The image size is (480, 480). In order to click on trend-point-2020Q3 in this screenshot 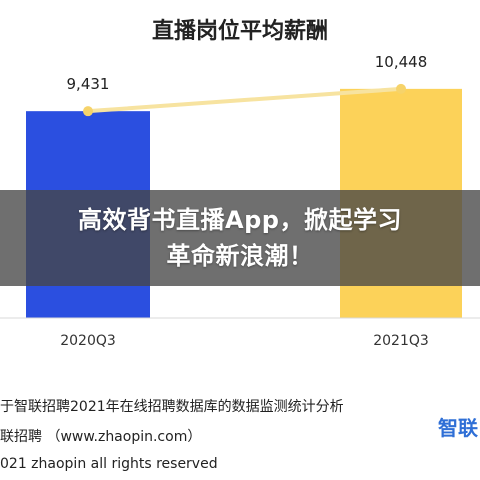, I will do `click(88, 111)`.